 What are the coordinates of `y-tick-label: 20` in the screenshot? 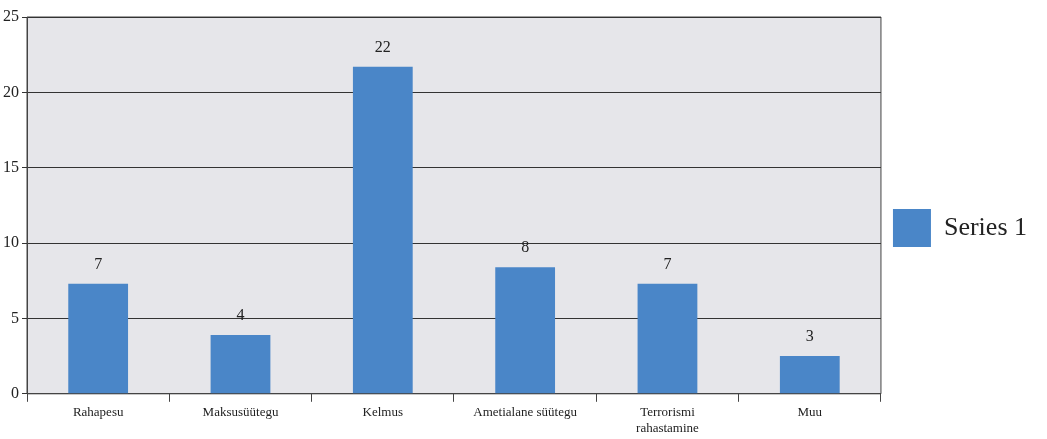 It's located at (11, 91).